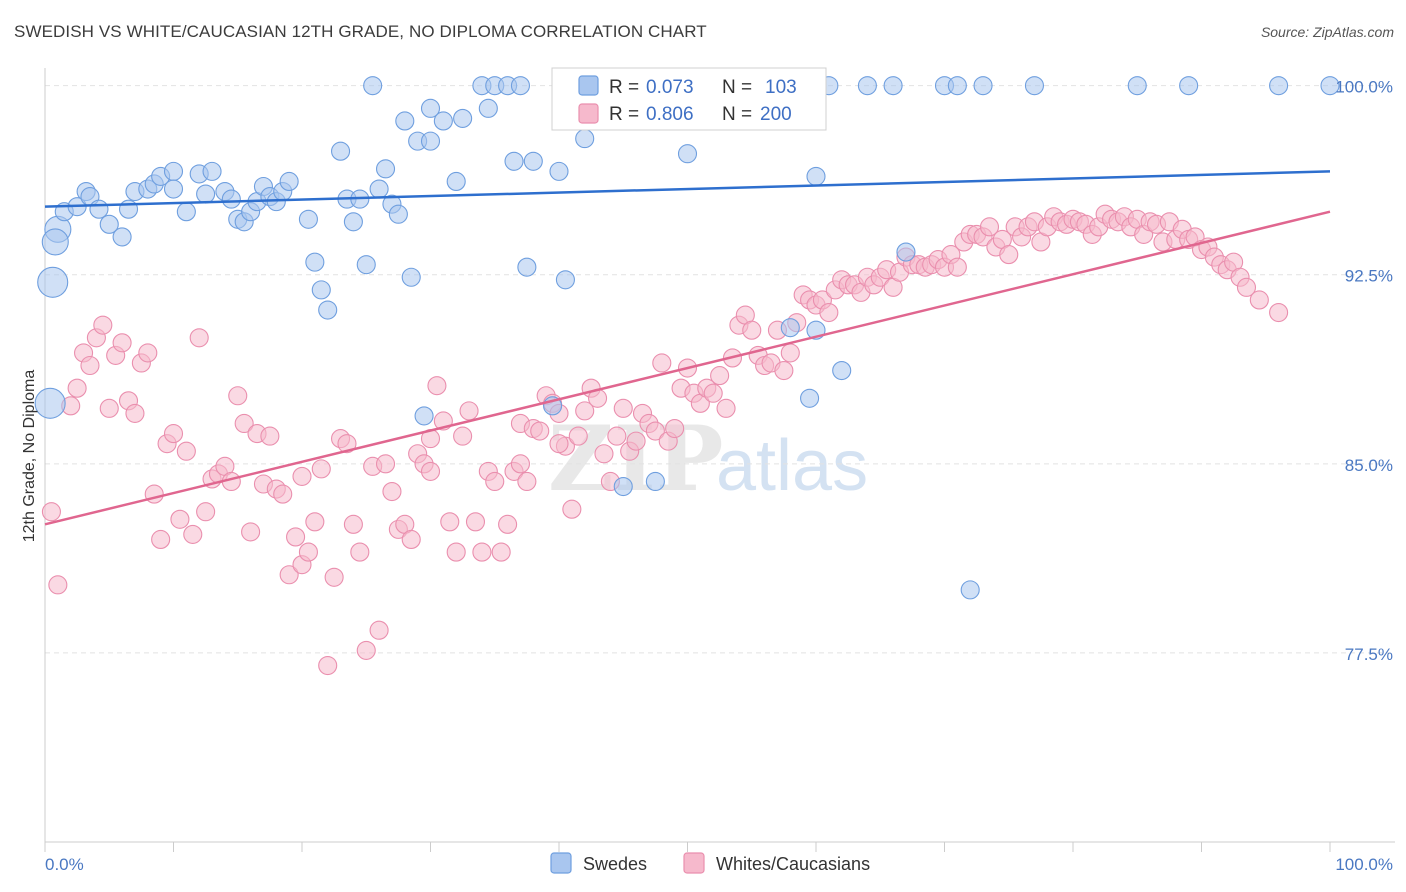 The width and height of the screenshot is (1406, 892). I want to click on zipatlas-watermark: ZIP atlas, so click(708, 459).